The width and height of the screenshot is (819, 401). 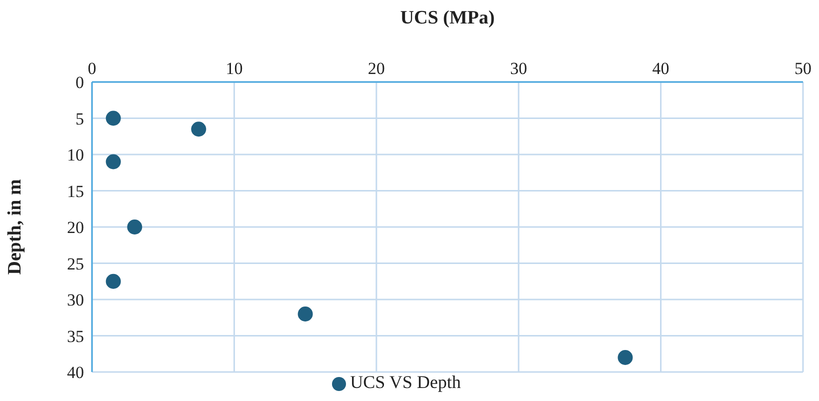 I want to click on x-tick-label: 10, so click(x=234, y=68).